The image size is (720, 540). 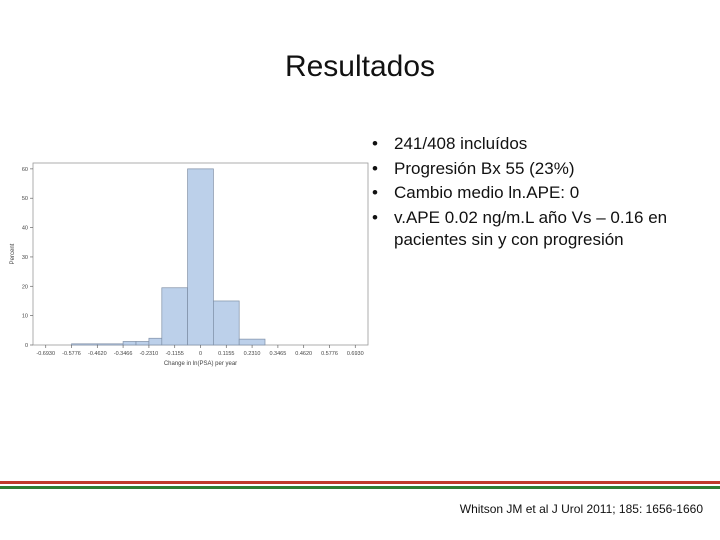 I want to click on bullet-text: Cambio medio ln.APE: 0, so click(x=487, y=192).